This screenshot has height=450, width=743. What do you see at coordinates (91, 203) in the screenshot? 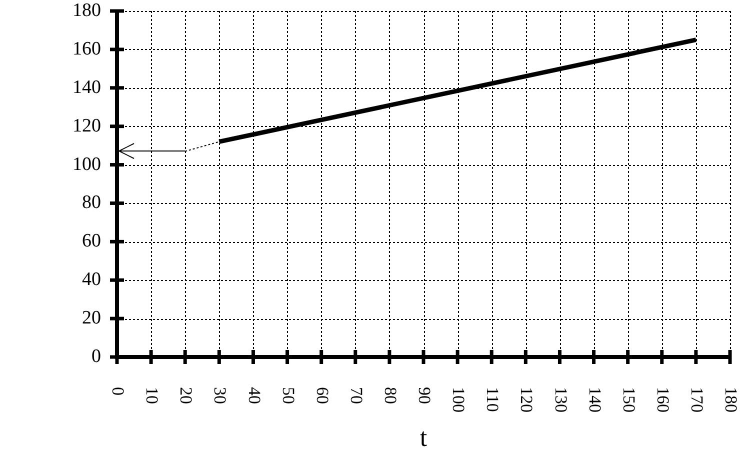
I see `y-tick-label: 80` at bounding box center [91, 203].